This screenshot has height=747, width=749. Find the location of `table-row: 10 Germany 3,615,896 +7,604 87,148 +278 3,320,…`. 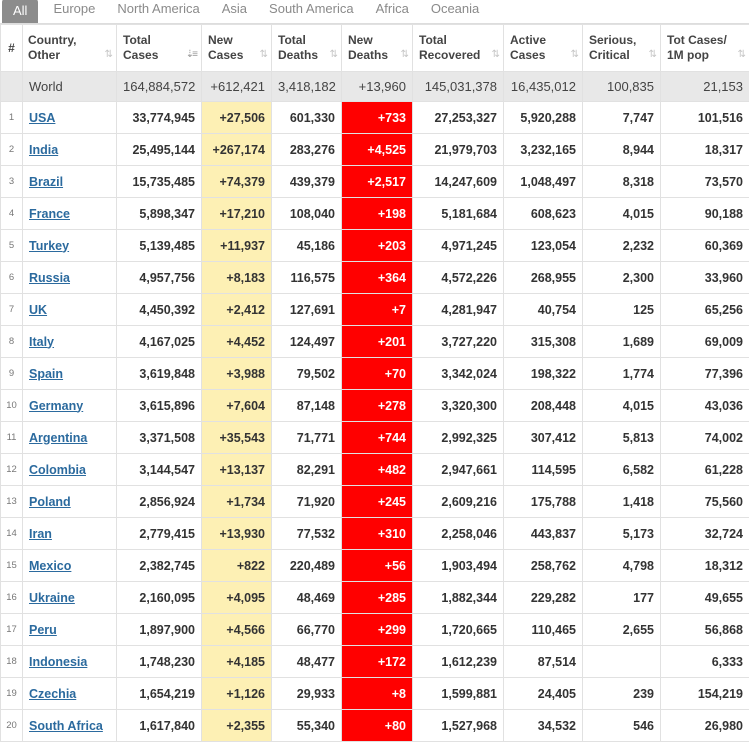

table-row: 10 Germany 3,615,896 +7,604 87,148 +278 3,320,… is located at coordinates (374, 405).